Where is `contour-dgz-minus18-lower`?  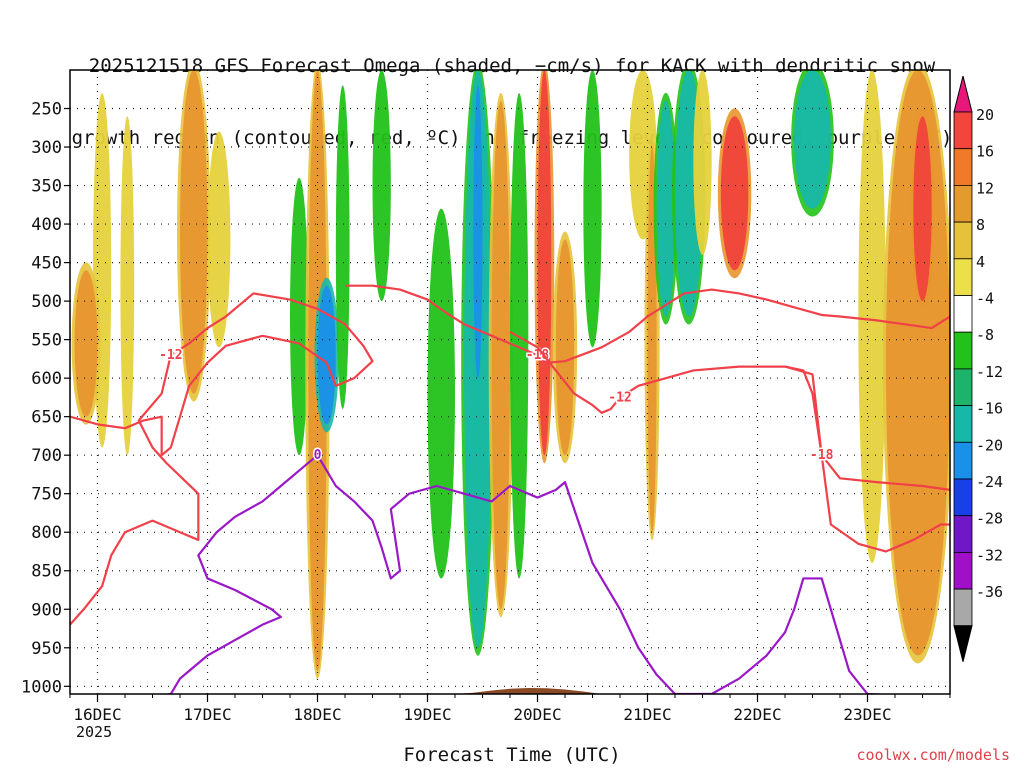 contour-dgz-minus18-lower is located at coordinates (867, 428).